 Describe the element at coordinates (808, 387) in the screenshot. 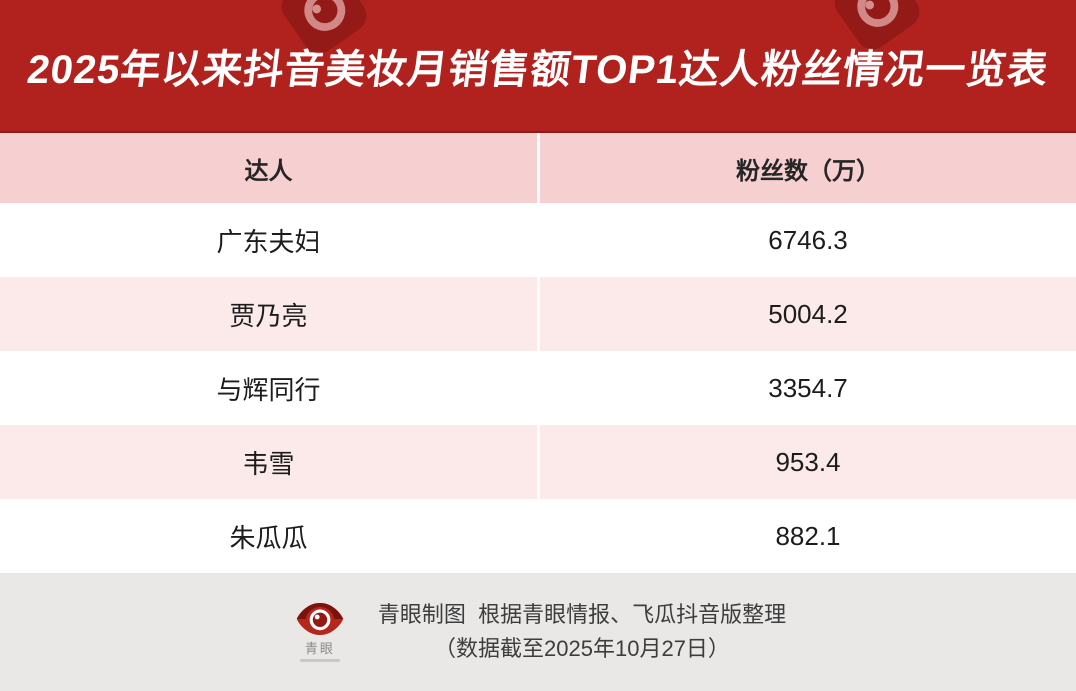

I see `fans-count: 3354.7` at that location.